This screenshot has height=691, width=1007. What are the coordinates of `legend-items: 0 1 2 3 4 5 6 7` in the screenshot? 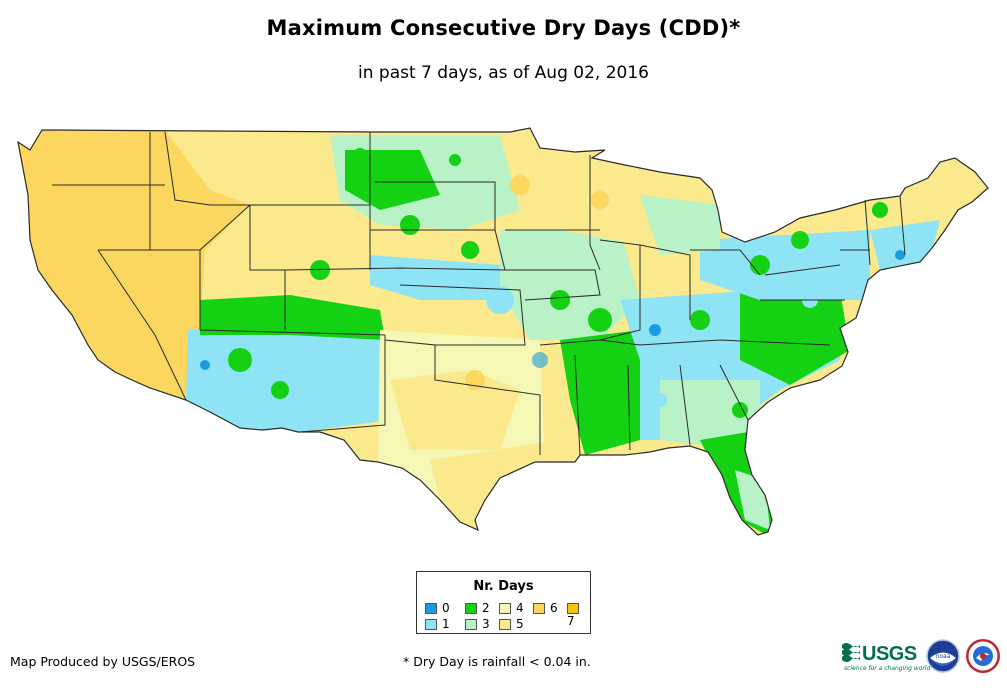 It's located at (507, 618).